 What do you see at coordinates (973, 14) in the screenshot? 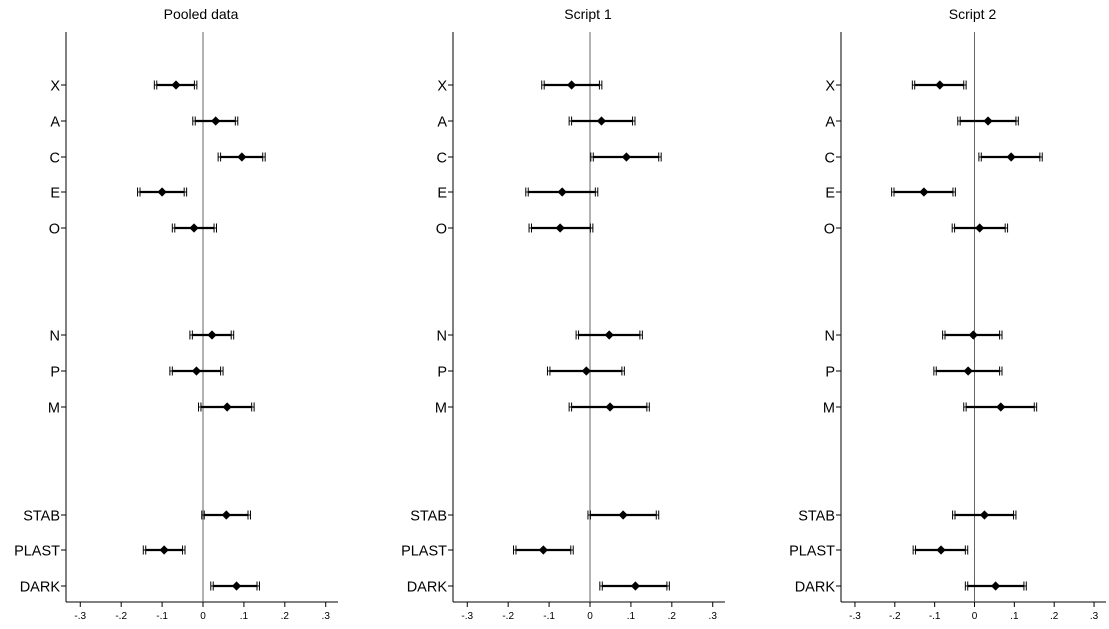
I see `panel-title: Script 2` at bounding box center [973, 14].